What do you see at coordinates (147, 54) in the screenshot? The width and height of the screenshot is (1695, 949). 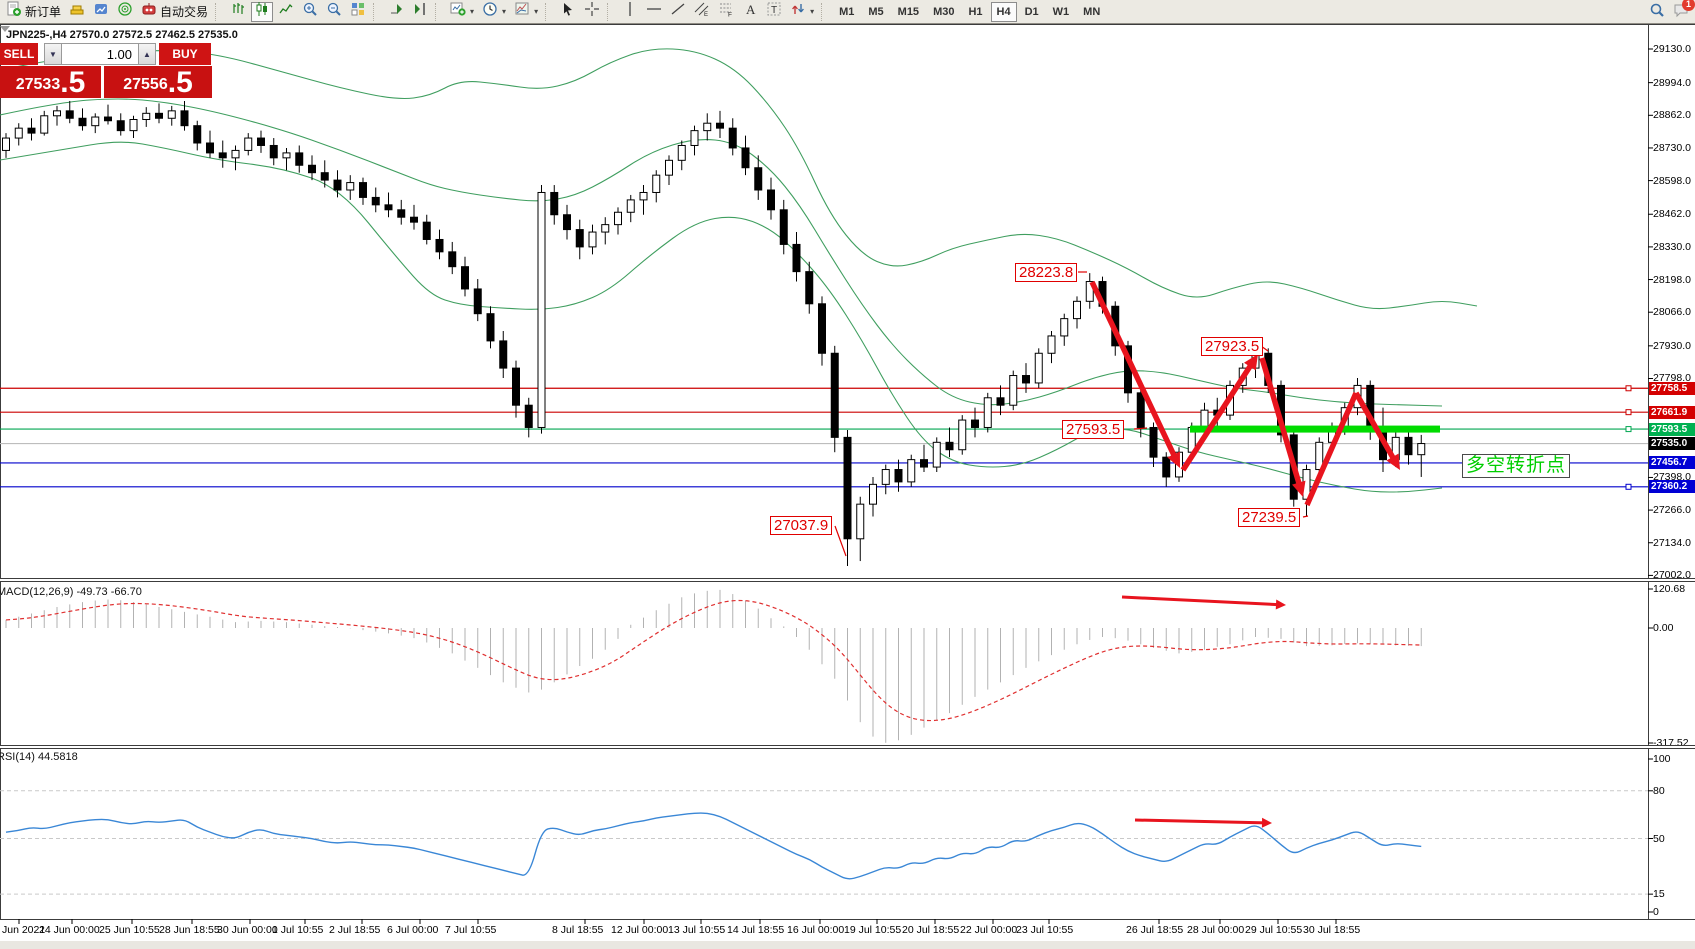 I see `volume-increase-button: ▲` at bounding box center [147, 54].